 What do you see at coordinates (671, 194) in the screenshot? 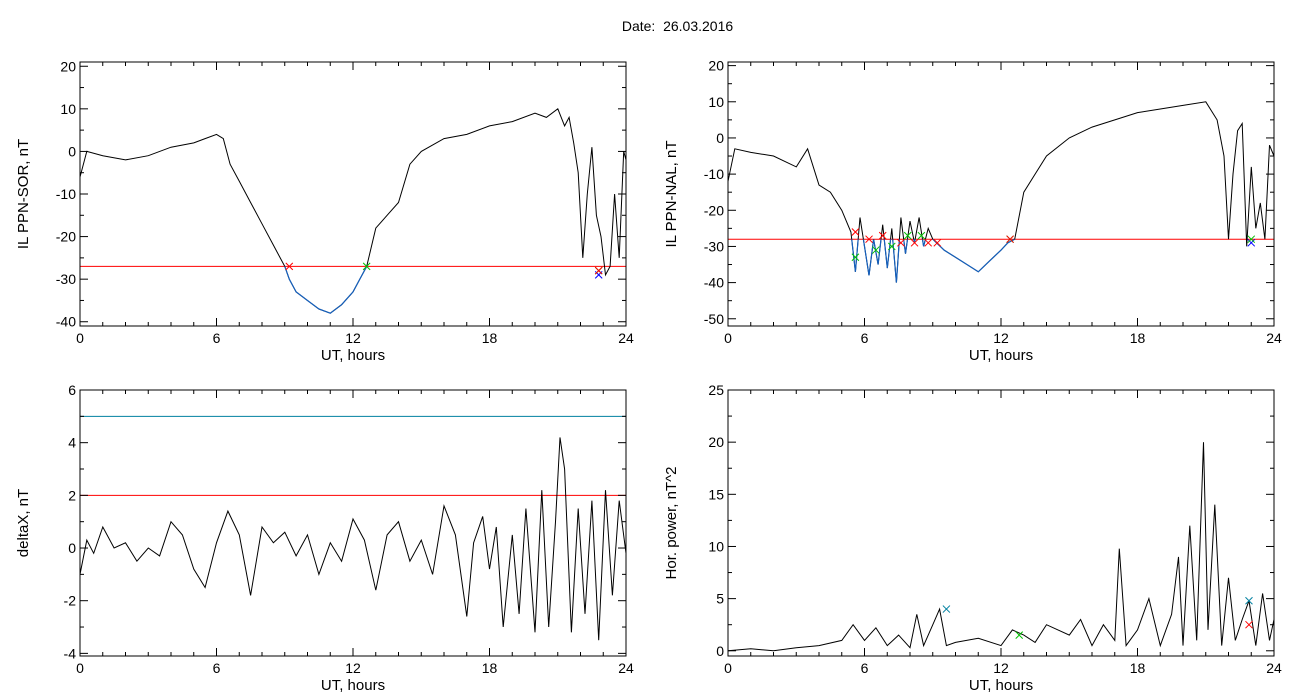
I see `y-axis-label: IL PPN-NAL, nT` at bounding box center [671, 194].